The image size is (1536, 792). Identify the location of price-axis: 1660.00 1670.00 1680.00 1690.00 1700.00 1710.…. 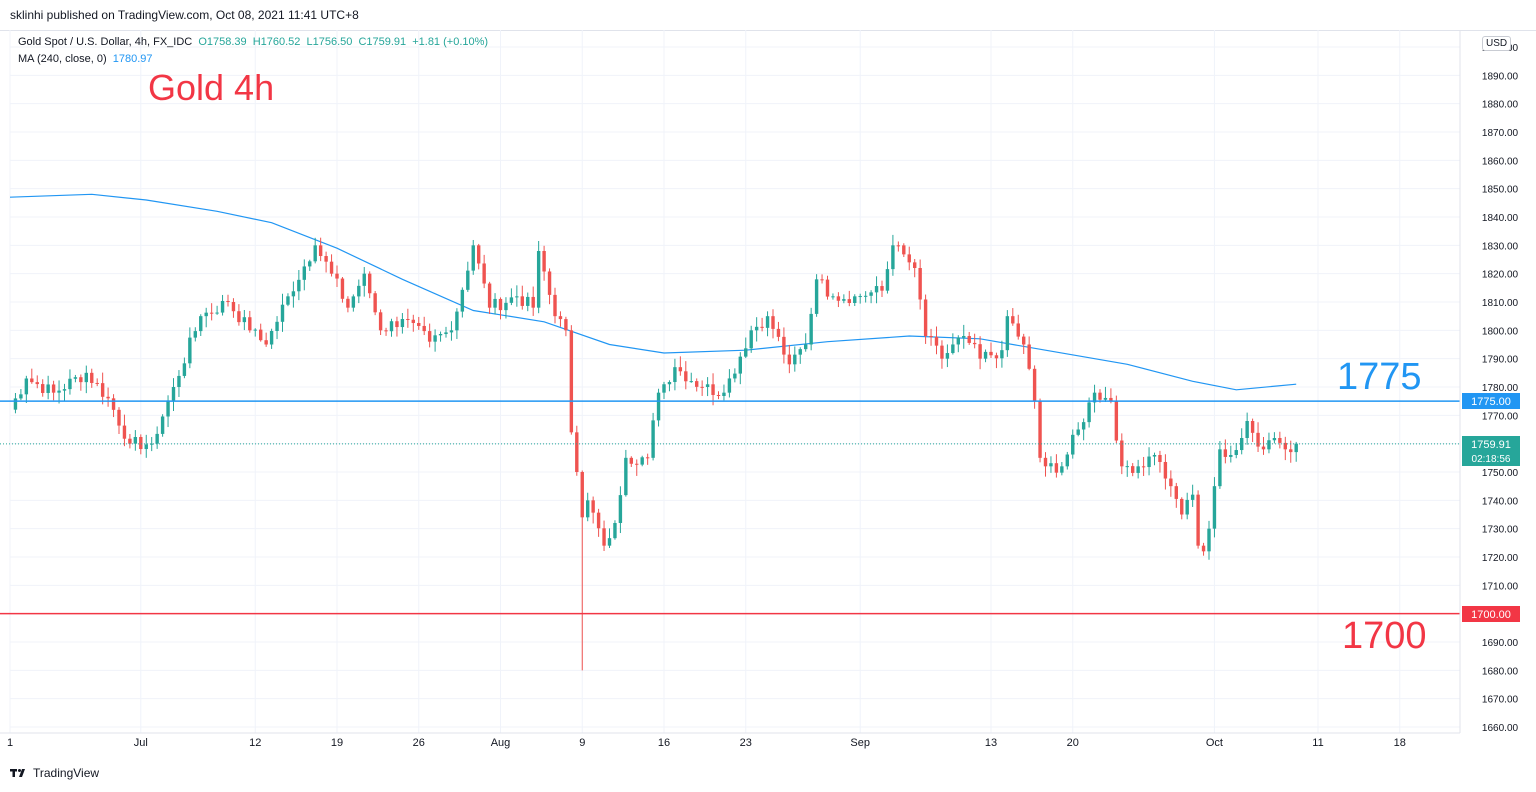
(1489, 382).